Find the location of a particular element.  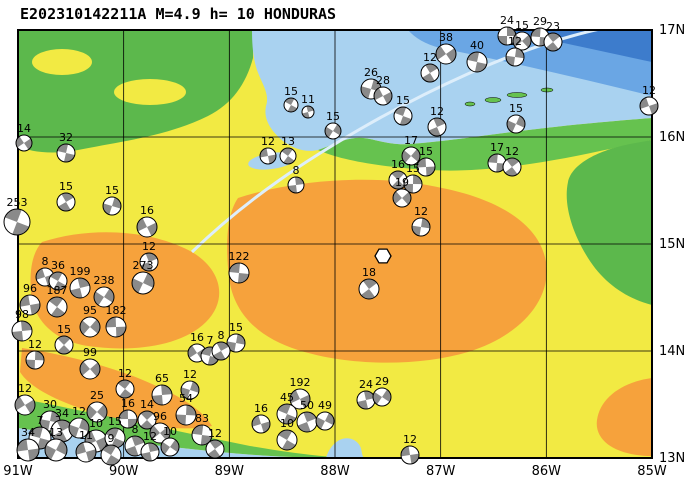

focal-mechanism: 50 is located at coordinates (307, 416).